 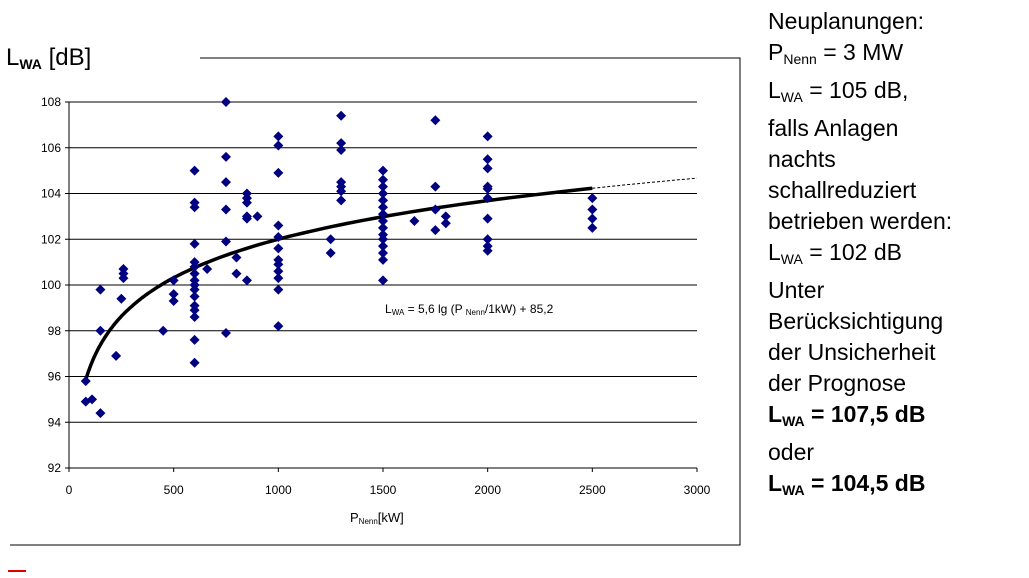 I want to click on y-tick-label: 106, so click(x=51, y=148).